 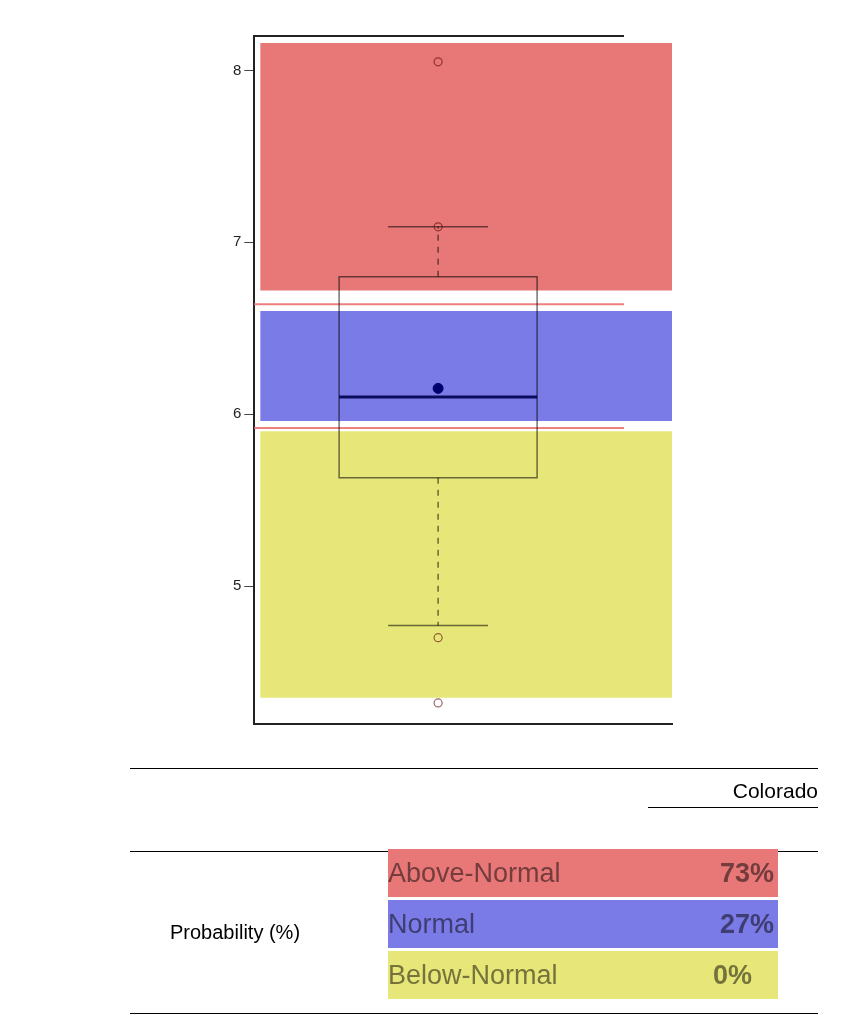 What do you see at coordinates (432, 924) in the screenshot?
I see `text: Normal` at bounding box center [432, 924].